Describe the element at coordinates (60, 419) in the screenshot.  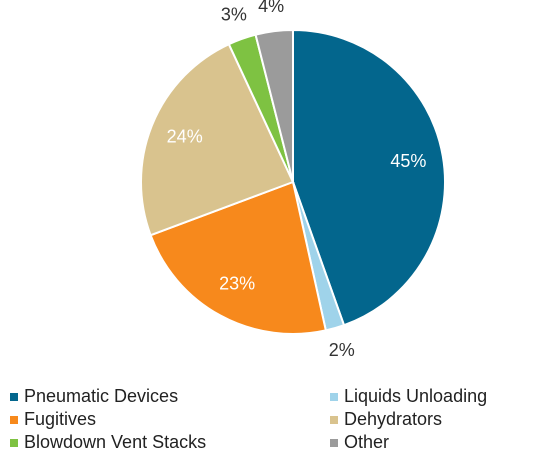
I see `legend-label: Fugitives` at that location.